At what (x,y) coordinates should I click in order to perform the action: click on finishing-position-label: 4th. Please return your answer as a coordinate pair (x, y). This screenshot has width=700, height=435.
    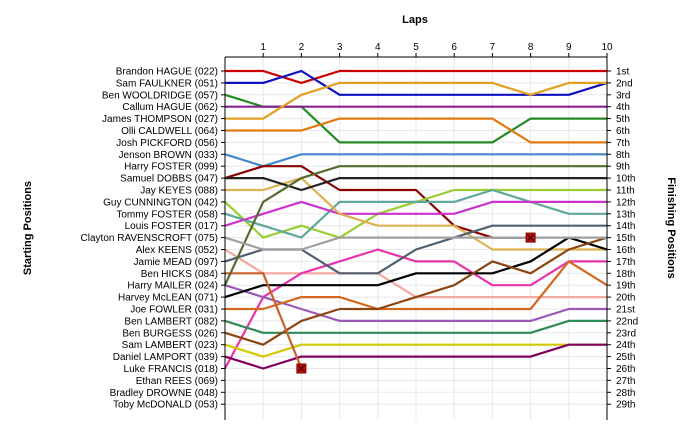
    Looking at the image, I should click on (623, 107).